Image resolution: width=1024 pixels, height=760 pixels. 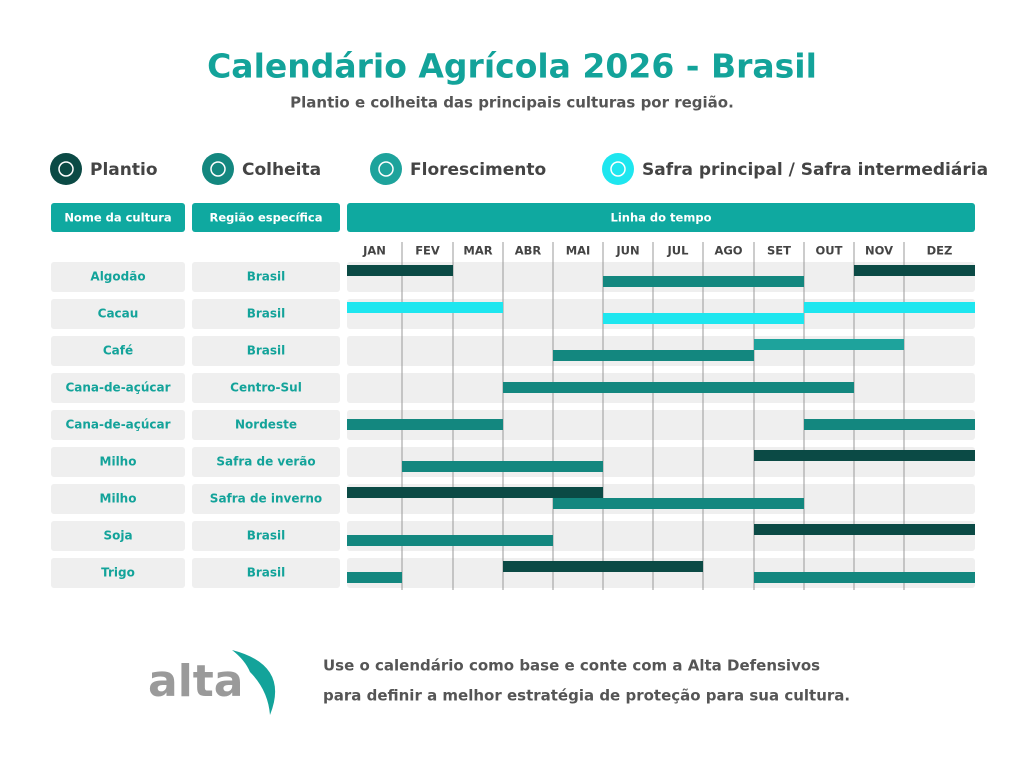 What do you see at coordinates (661, 425) in the screenshot?
I see `row-background` at bounding box center [661, 425].